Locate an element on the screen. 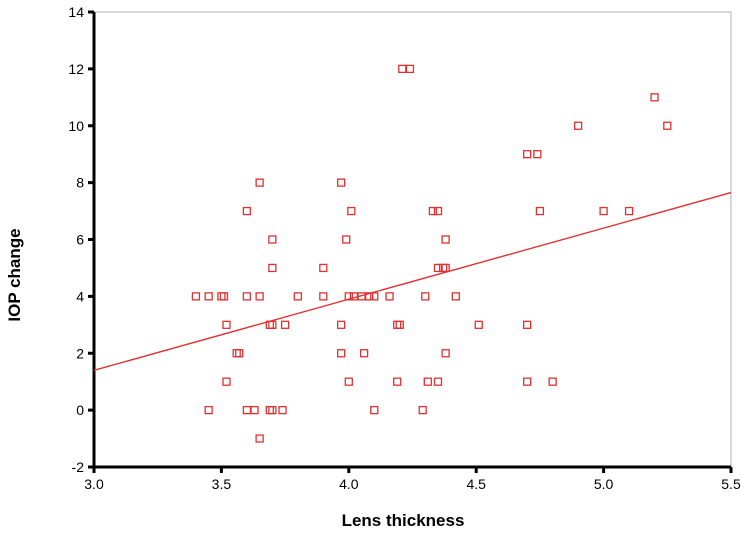  y-tick-label: 12 is located at coordinates (76, 69).